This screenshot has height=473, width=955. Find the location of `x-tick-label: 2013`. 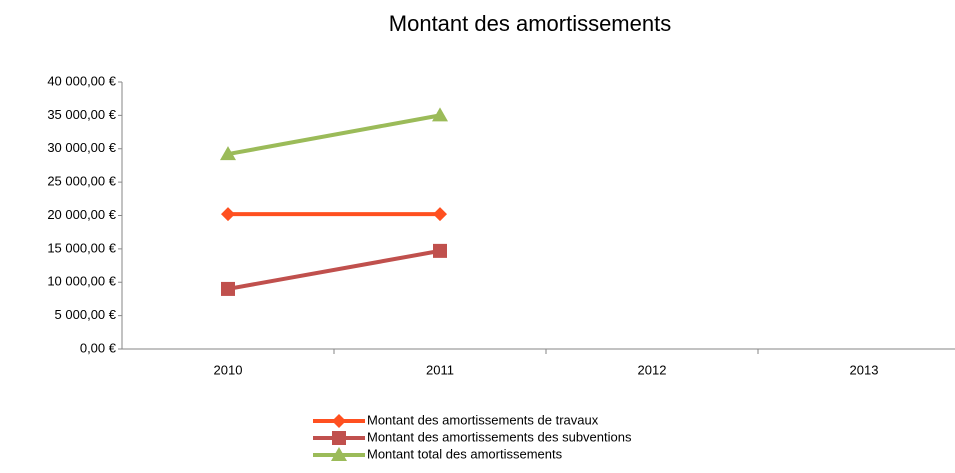

x-tick-label: 2013 is located at coordinates (864, 369).